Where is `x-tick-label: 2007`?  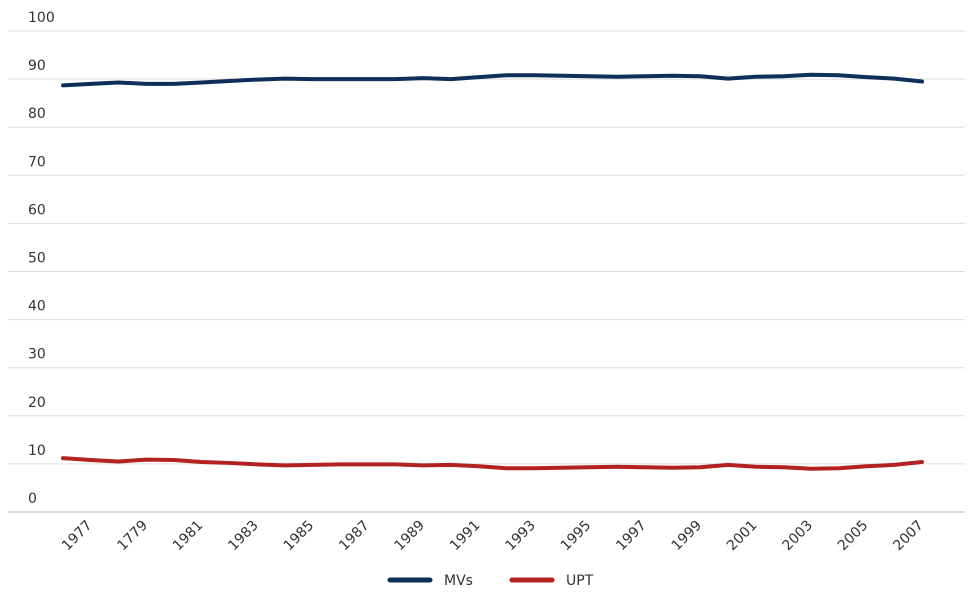 x-tick-label: 2007 is located at coordinates (908, 536).